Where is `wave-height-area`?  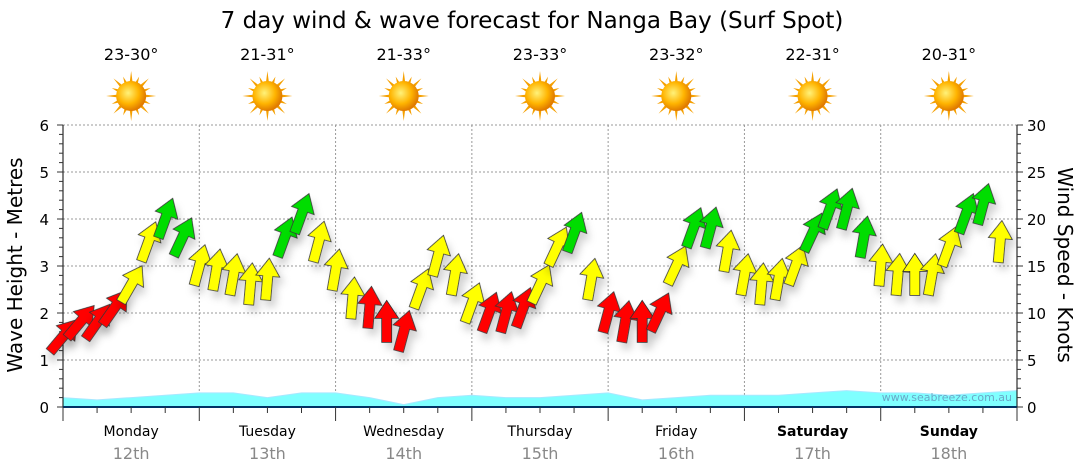 wave-height-area is located at coordinates (540, 399).